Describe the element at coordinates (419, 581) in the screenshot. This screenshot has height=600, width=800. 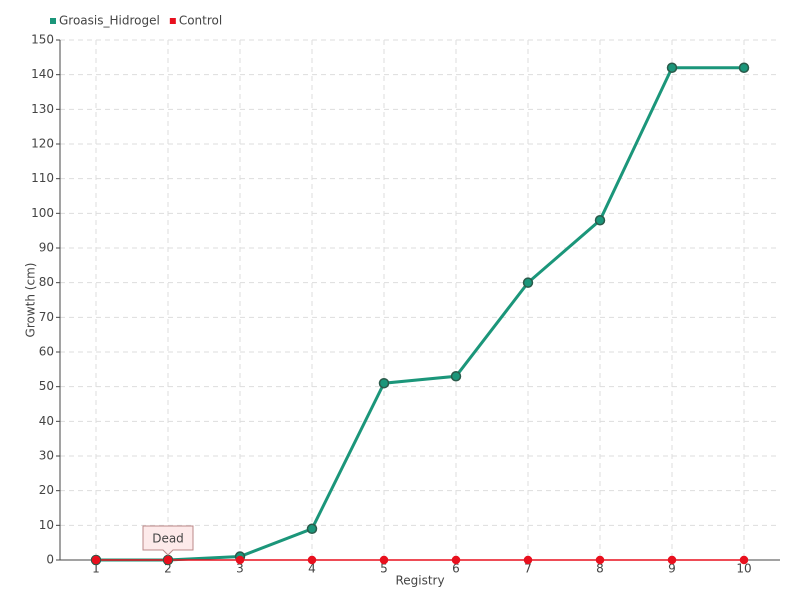
I see `x-axis-label: Registry` at that location.